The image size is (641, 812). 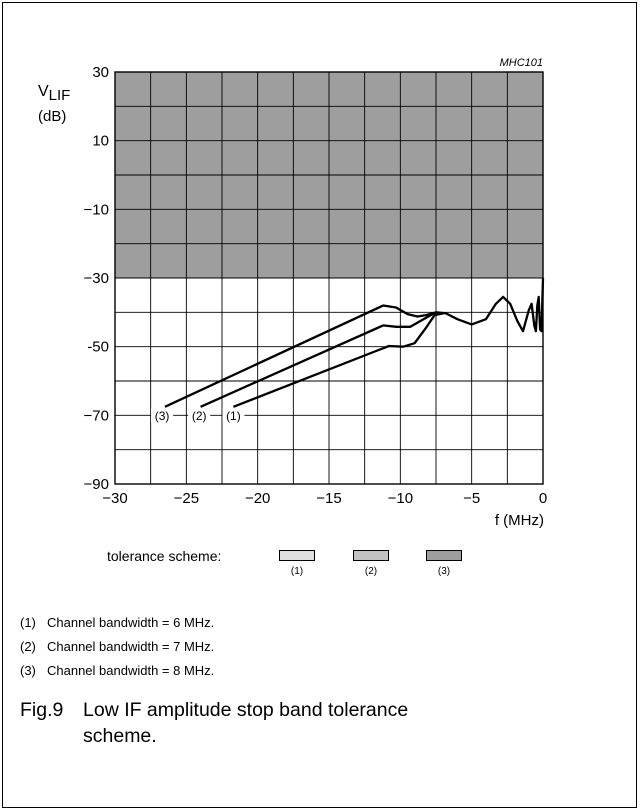 What do you see at coordinates (471, 498) in the screenshot?
I see `x-tick-label: −5` at bounding box center [471, 498].